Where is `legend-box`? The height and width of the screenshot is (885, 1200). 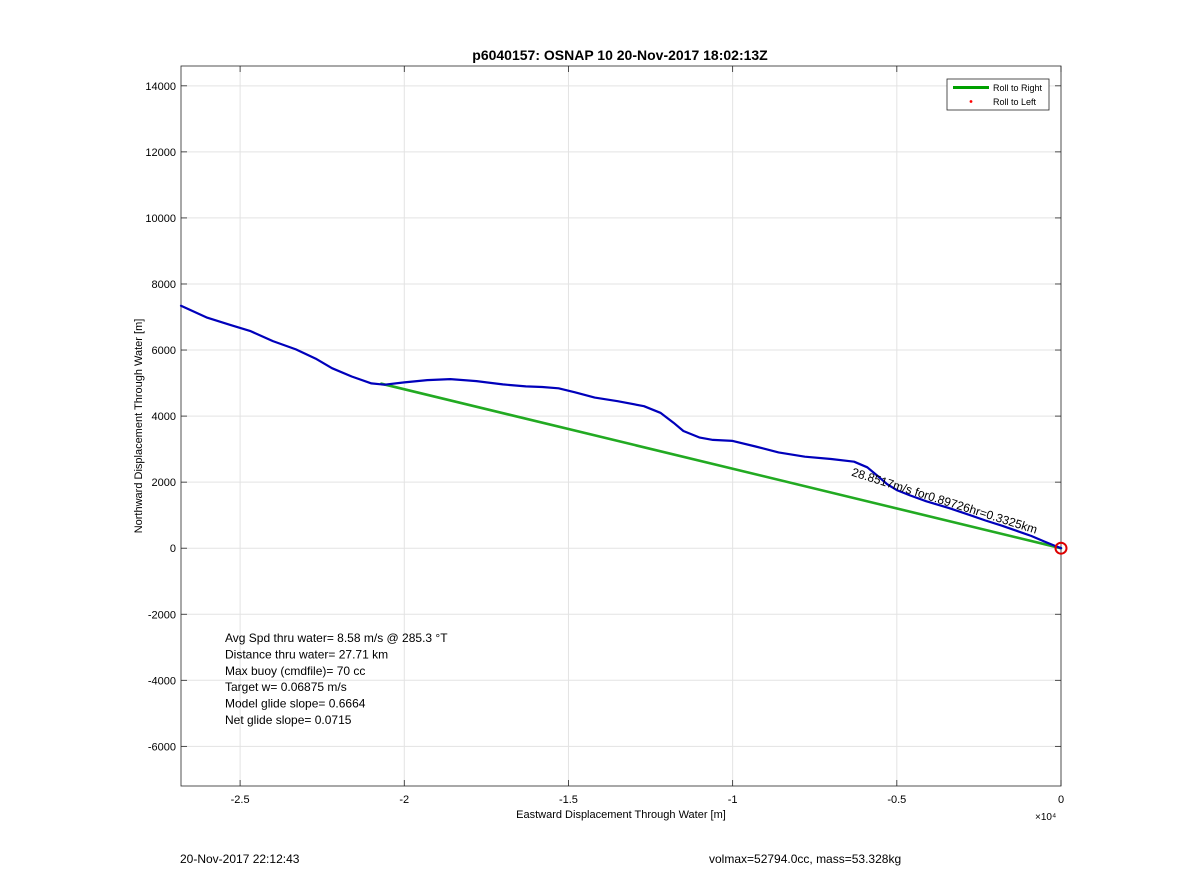
legend-box is located at coordinates (998, 94).